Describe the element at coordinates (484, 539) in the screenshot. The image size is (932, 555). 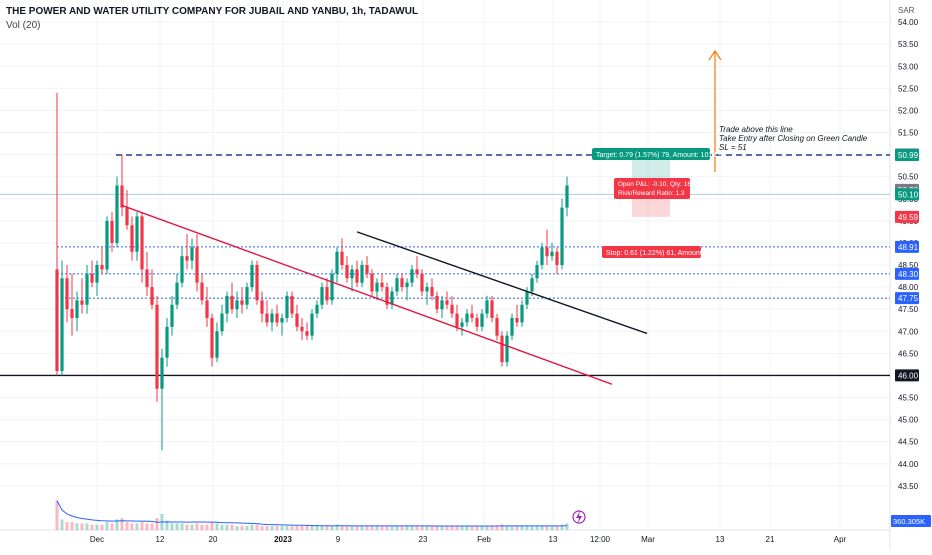
I see `time-tick-label: Feb` at that location.